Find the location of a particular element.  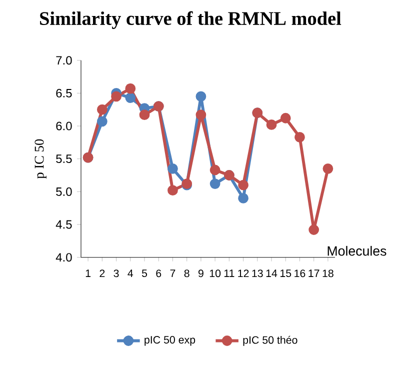

legend-label: pIC 50 exp is located at coordinates (170, 341).